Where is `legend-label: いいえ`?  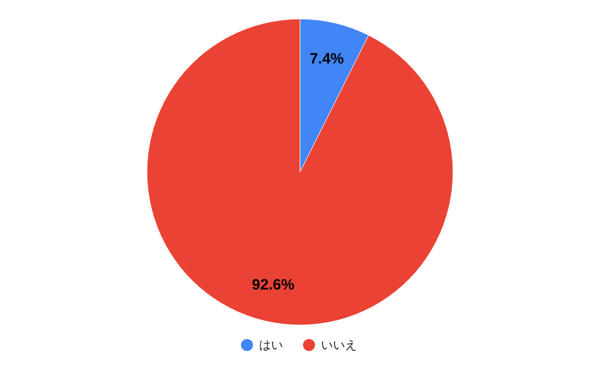
legend-label: いいえ is located at coordinates (339, 345).